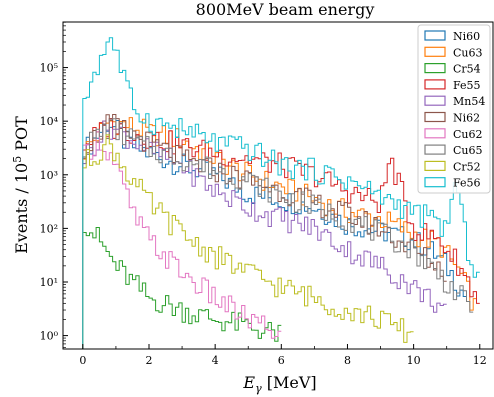 This screenshot has height=397, width=494. I want to click on y-tick-label: 10⁴, so click(49, 121).